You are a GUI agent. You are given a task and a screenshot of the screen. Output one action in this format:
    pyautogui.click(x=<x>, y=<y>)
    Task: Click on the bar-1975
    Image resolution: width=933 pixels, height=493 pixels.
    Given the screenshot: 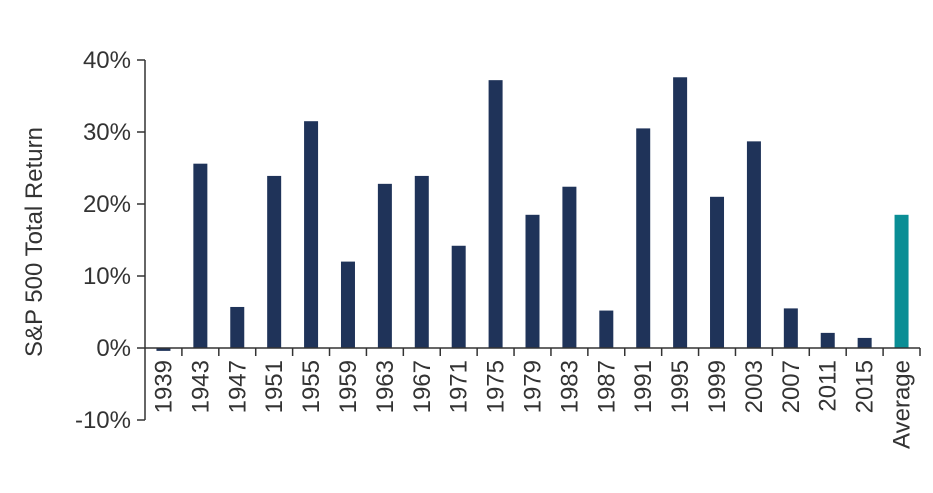 What is the action you would take?
    pyautogui.click(x=495, y=214)
    